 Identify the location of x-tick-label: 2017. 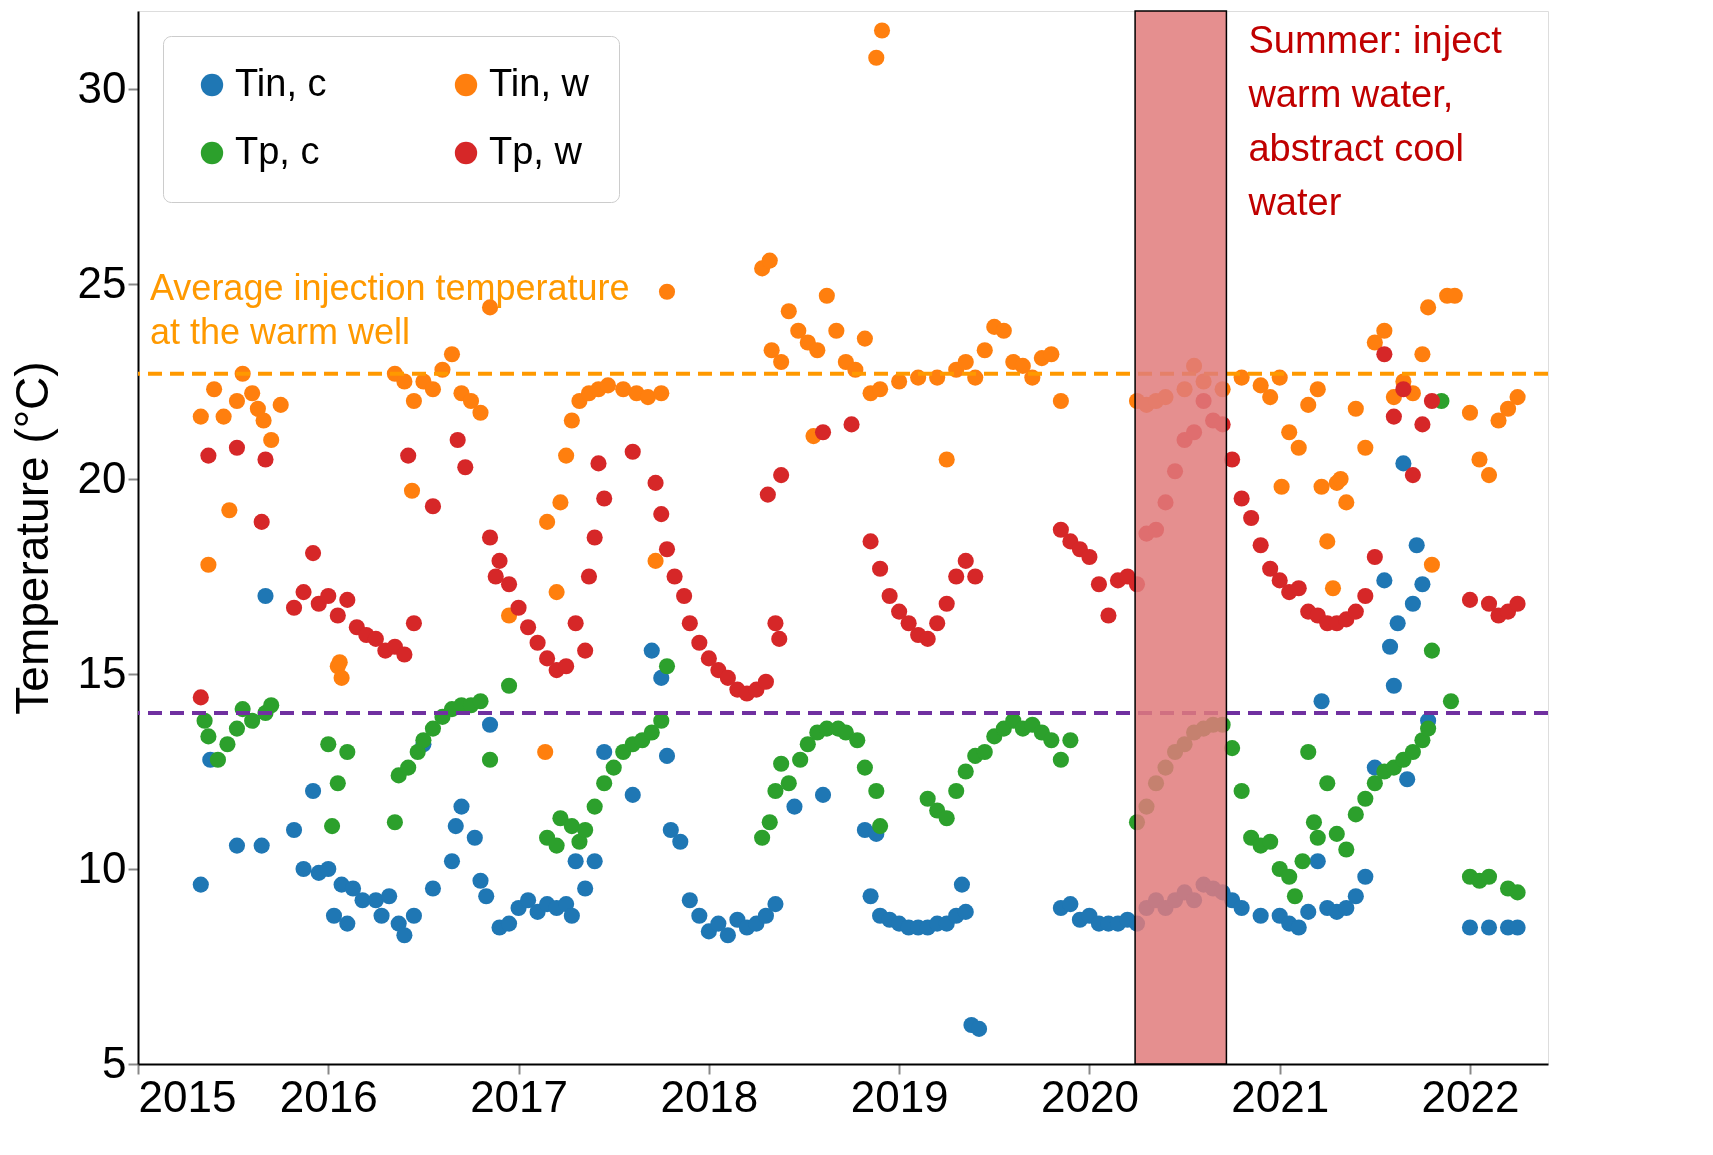
(519, 1096).